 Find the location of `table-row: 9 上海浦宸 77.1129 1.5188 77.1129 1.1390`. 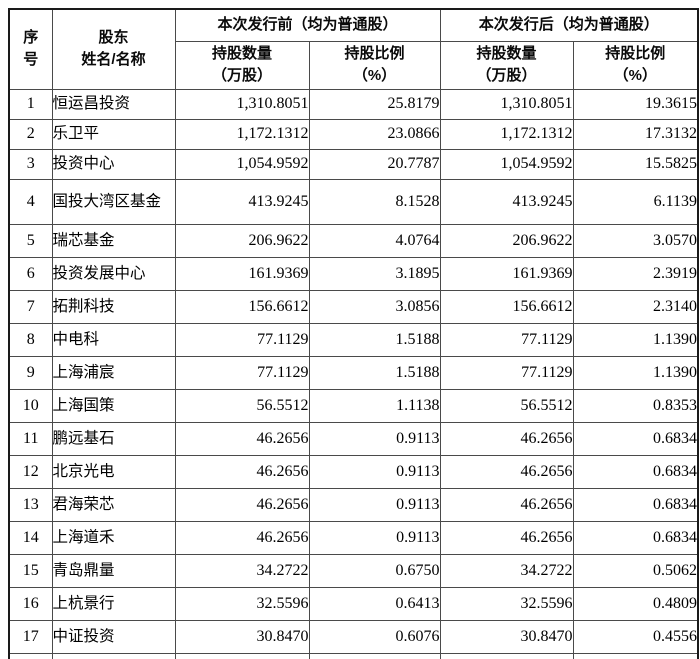

table-row: 9 上海浦宸 77.1129 1.5188 77.1129 1.1390 is located at coordinates (353, 372).